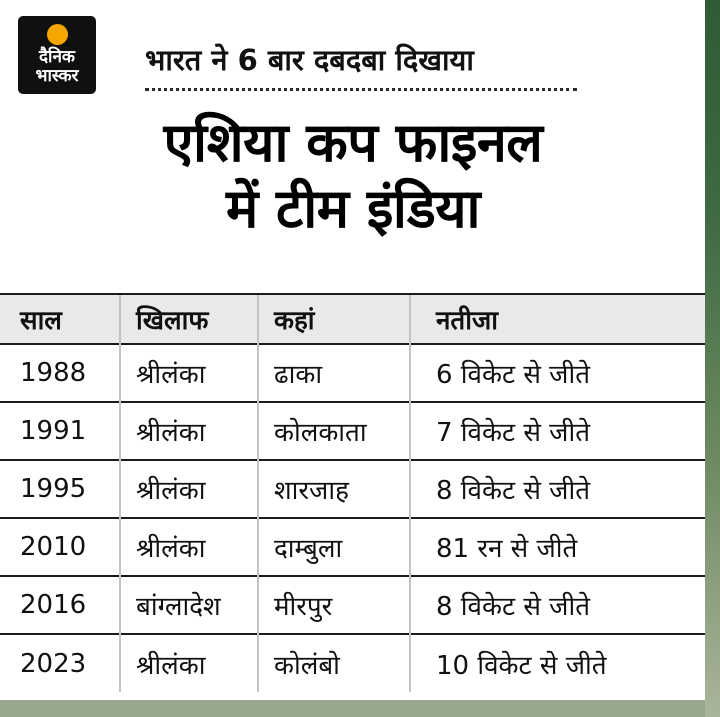 The image size is (720, 717). Describe the element at coordinates (361, 89) in the screenshot. I see `kicker-dotted-underline` at that location.